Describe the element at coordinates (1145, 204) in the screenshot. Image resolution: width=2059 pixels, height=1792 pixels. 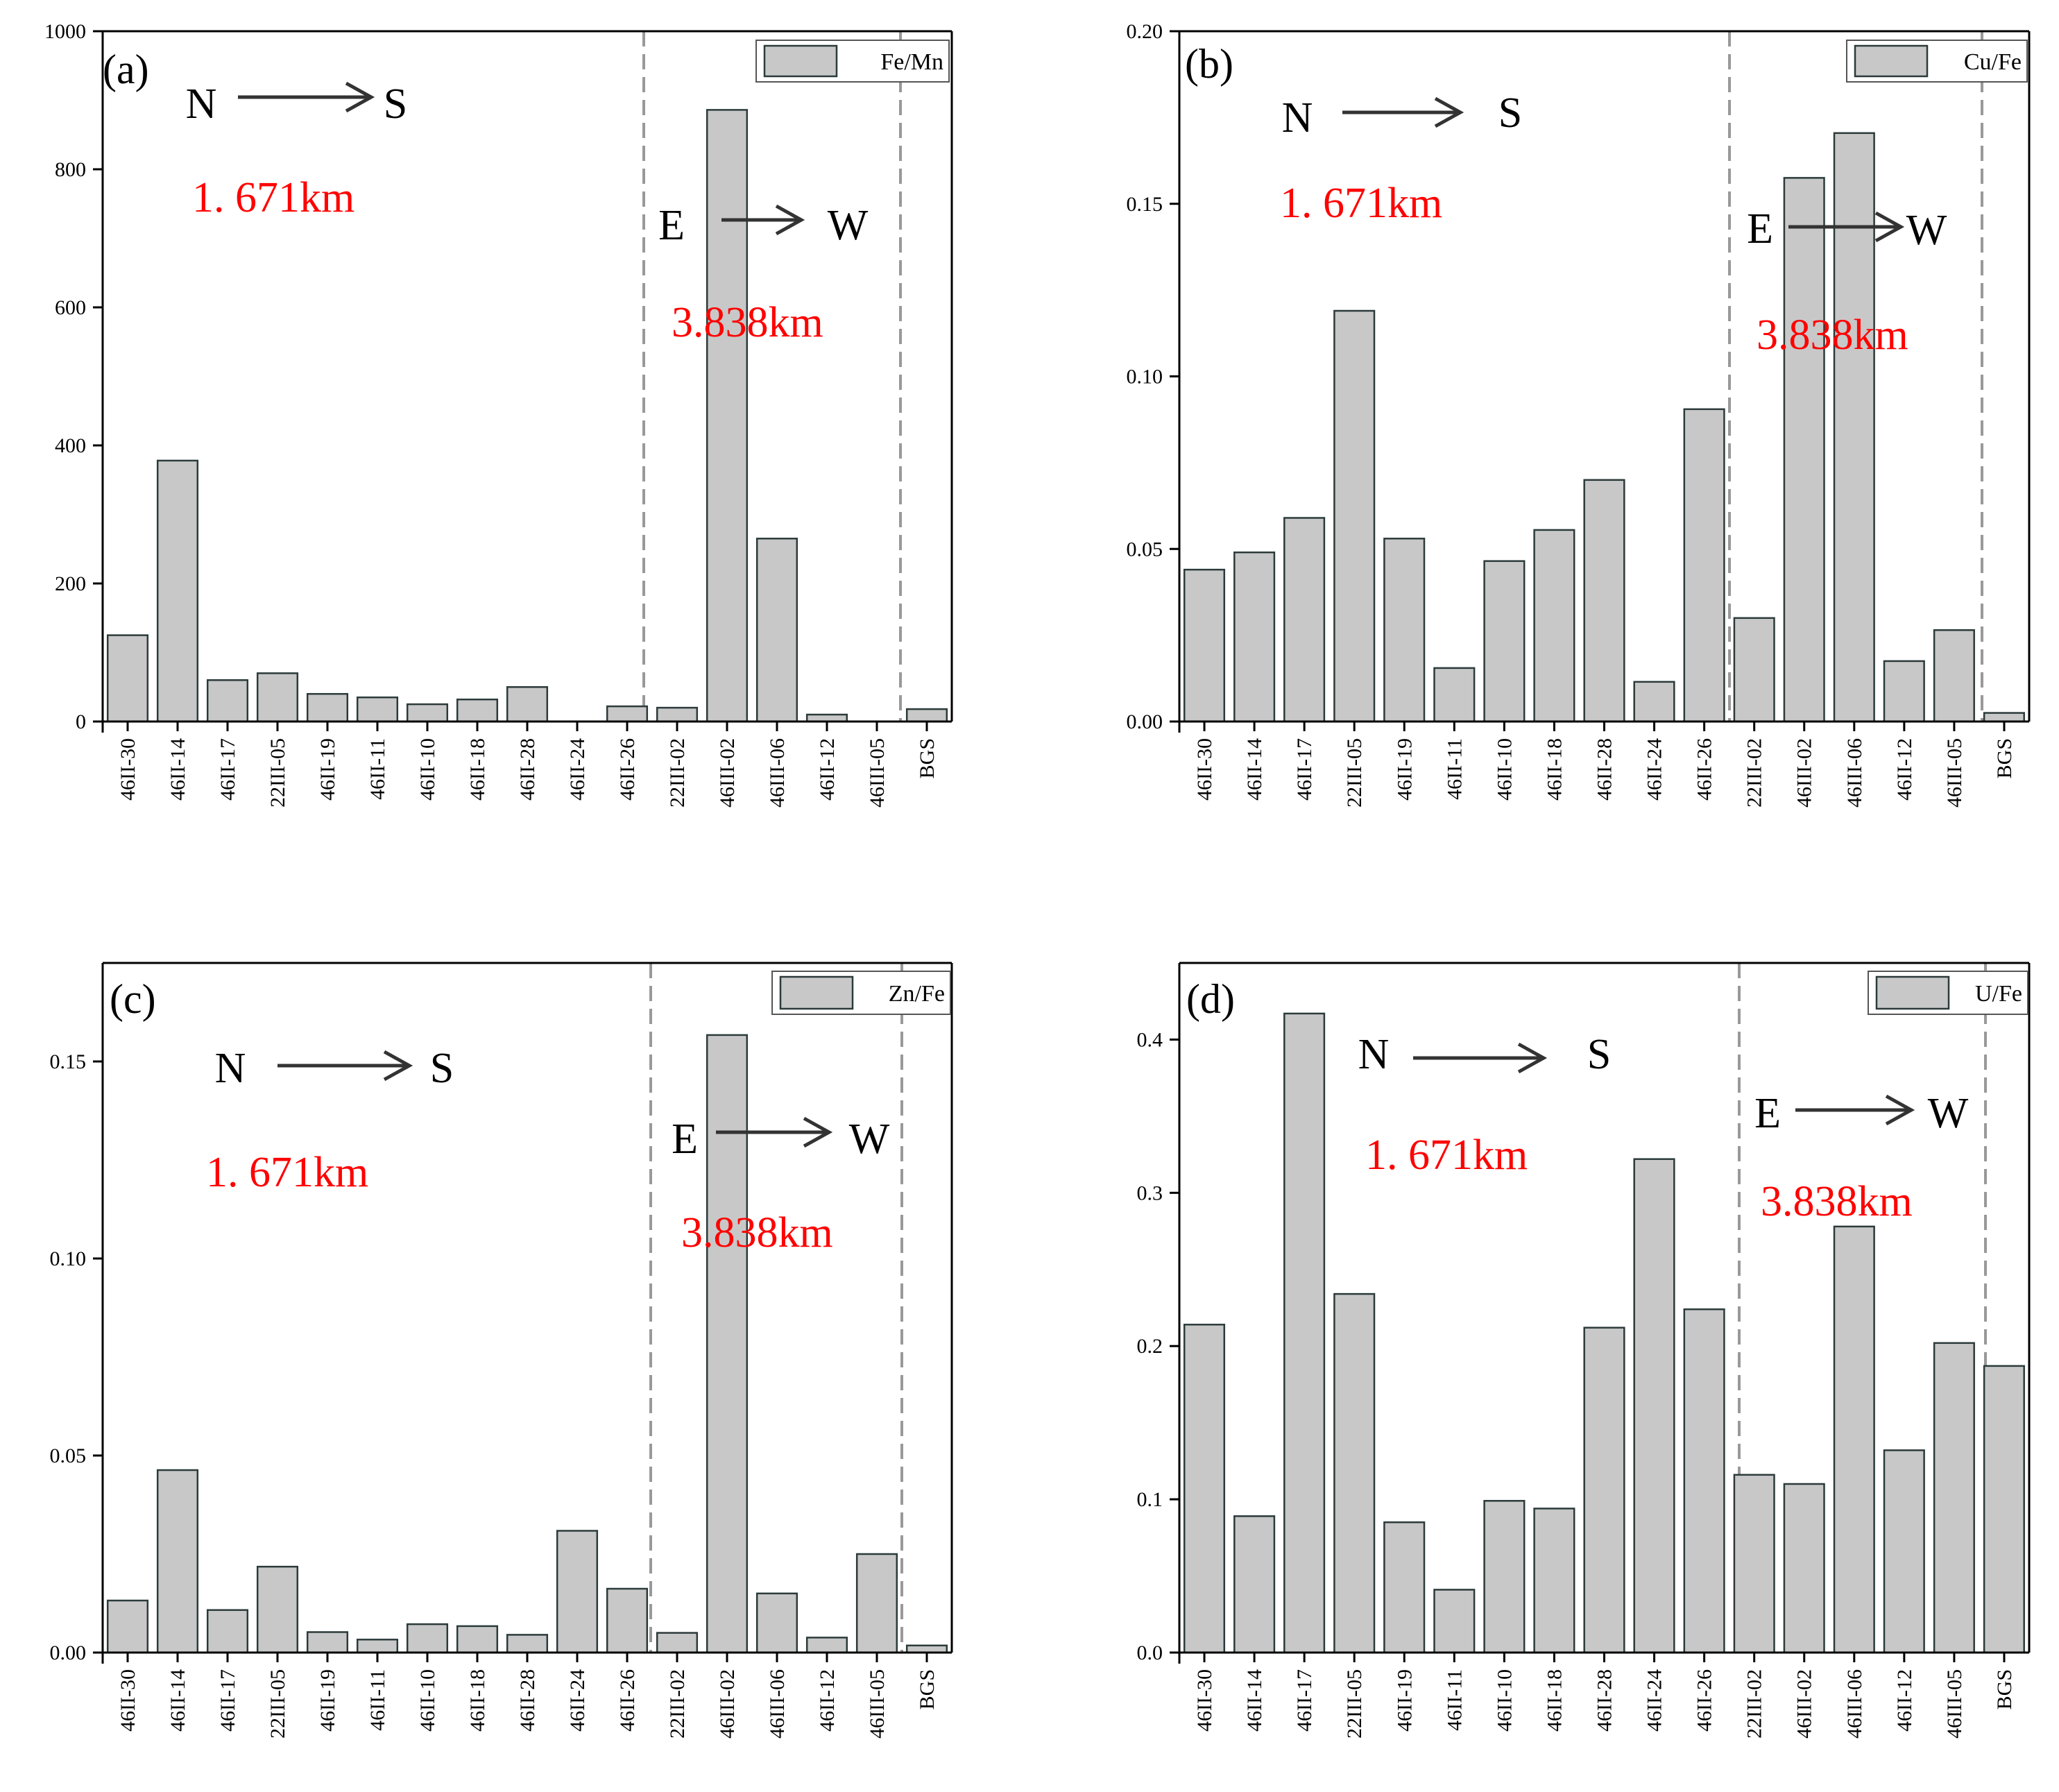
I see `y-tick-label: 0.15` at that location.